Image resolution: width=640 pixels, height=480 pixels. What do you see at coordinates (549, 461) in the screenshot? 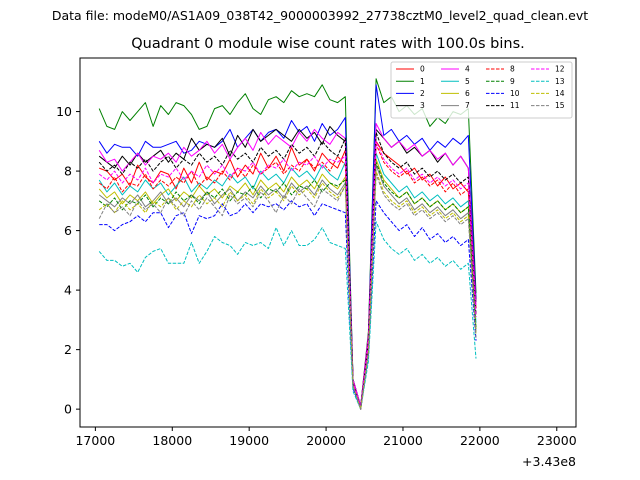
I see `x-axis-offset-label: +3.43e8` at bounding box center [549, 461].